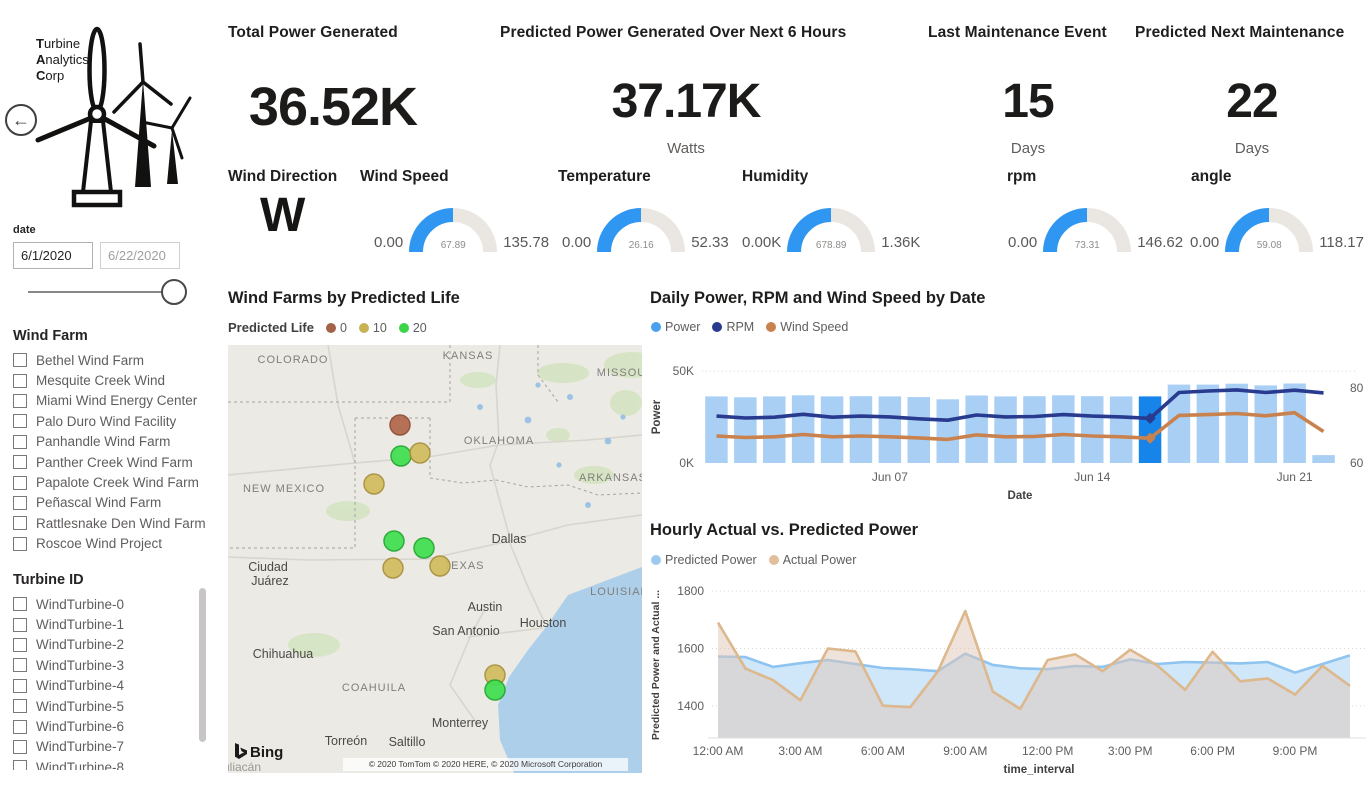  Describe the element at coordinates (113, 462) in the screenshot. I see `wind-farm-checkbox-item: Panther Creek Wind Farm` at that location.